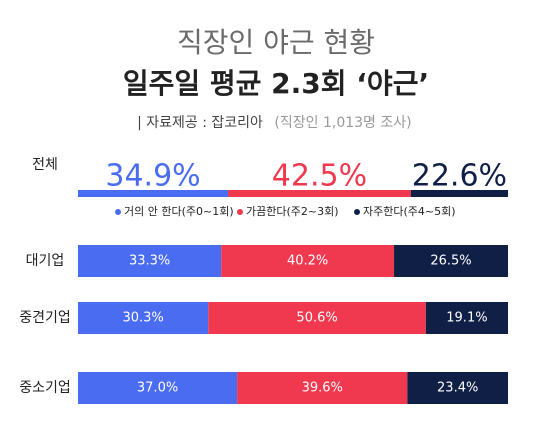 This screenshot has height=435, width=552. What do you see at coordinates (276, 83) in the screenshot?
I see `chart-subtitle: 일주일 평균 2.3회 ‘야근’` at bounding box center [276, 83].